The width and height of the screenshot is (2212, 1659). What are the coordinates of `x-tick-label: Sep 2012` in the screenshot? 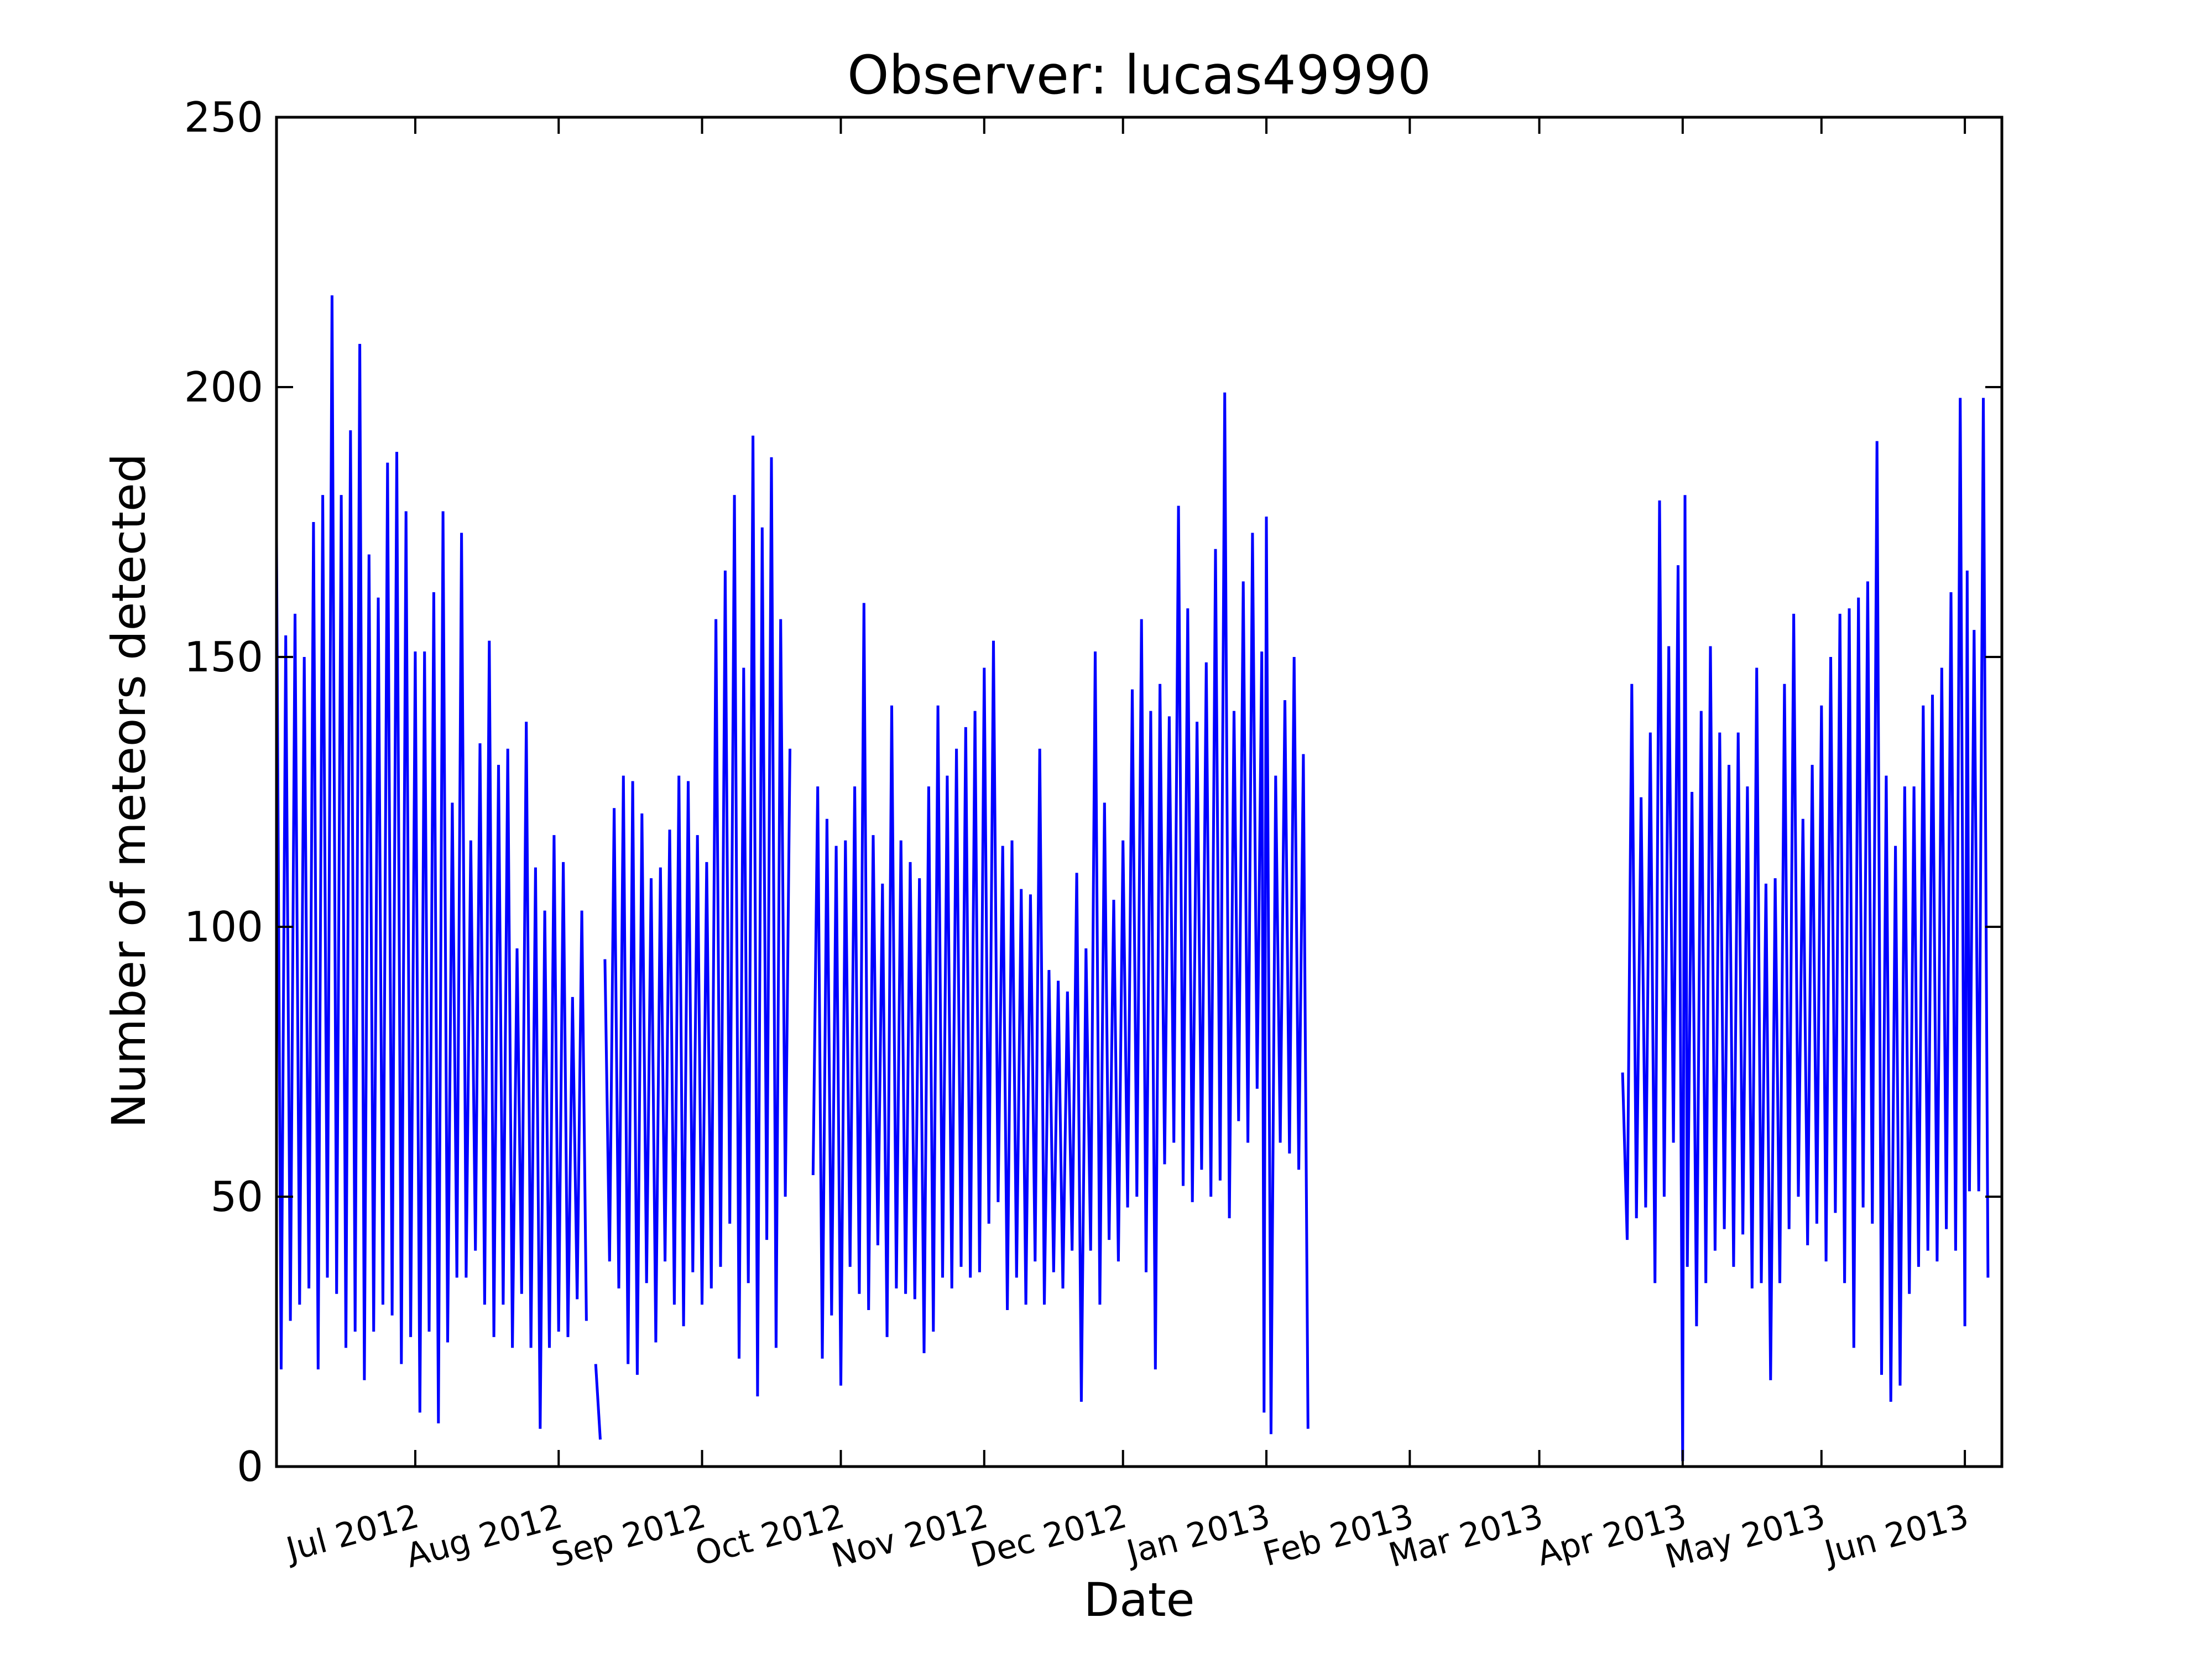 It's located at (628, 1536).